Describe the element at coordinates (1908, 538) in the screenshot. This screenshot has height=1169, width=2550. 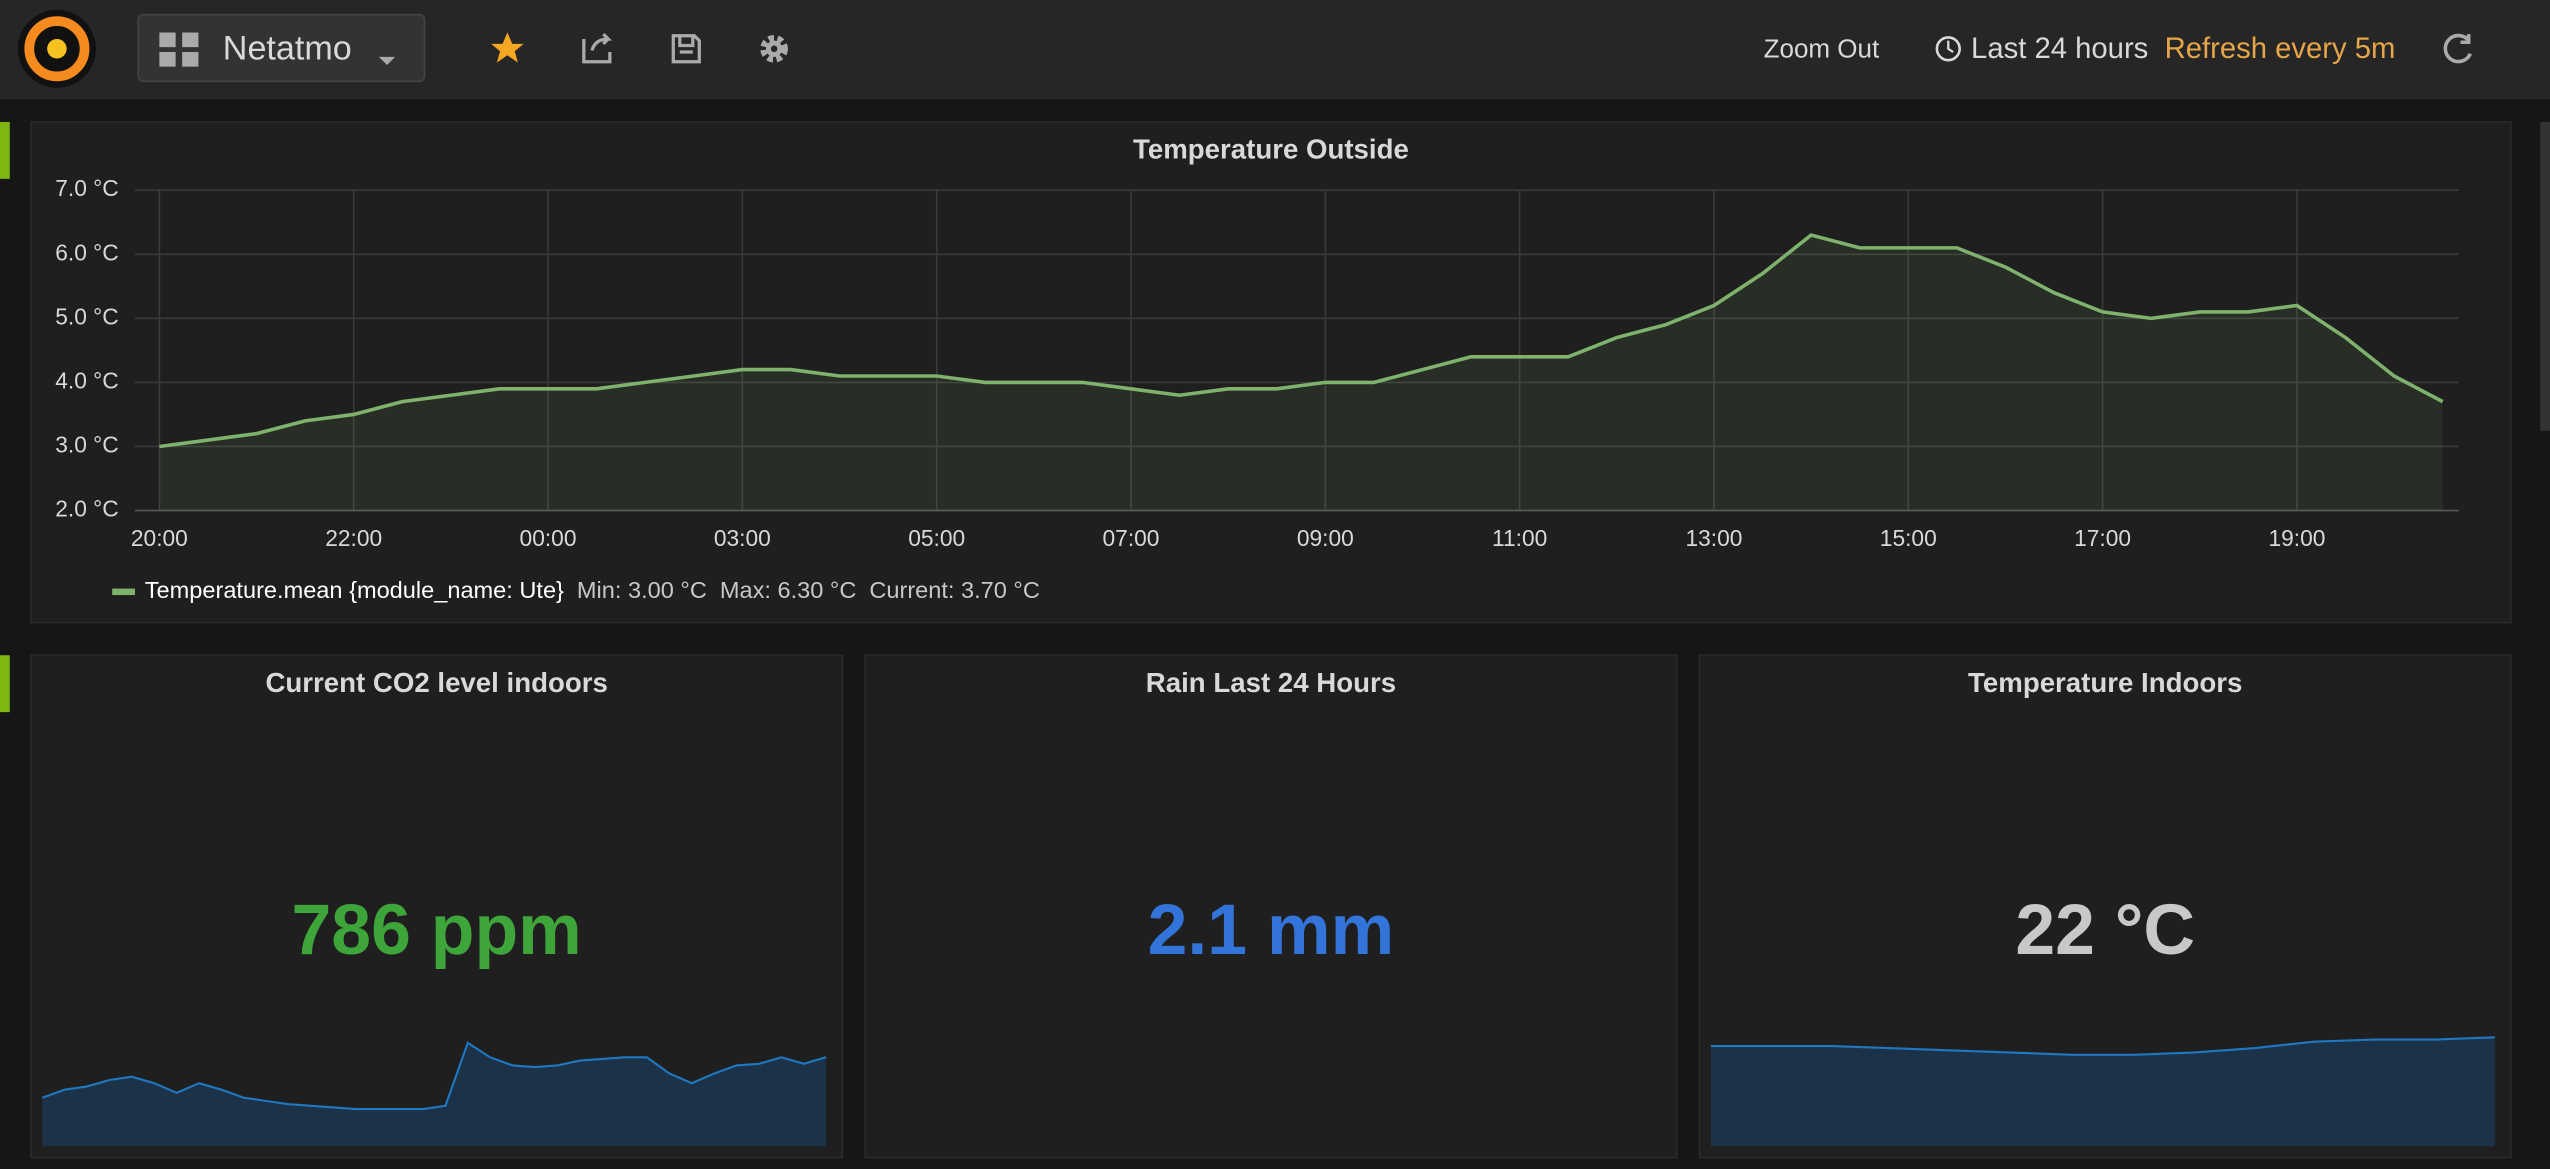
I see `x-tick-label: 15:00` at that location.